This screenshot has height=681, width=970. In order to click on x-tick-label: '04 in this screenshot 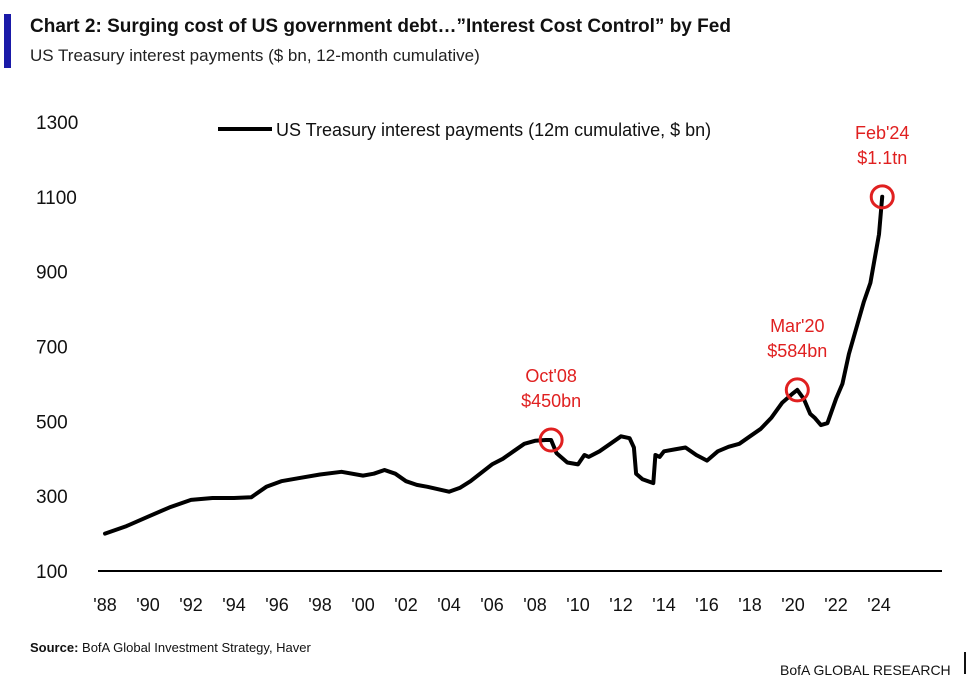, I will do `click(448, 605)`.